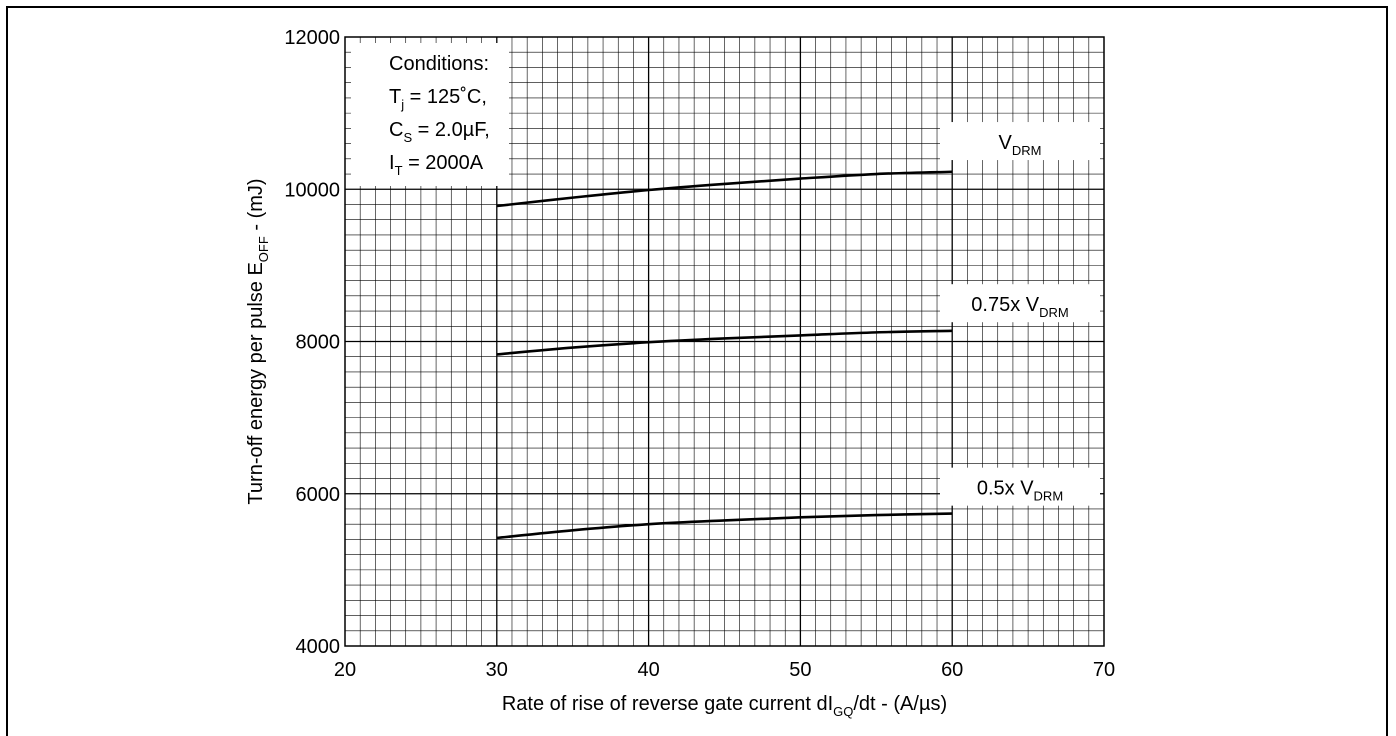  I want to click on y-axis-label: Turn-off energy per pulse EOFF - (mJ), so click(258, 341).